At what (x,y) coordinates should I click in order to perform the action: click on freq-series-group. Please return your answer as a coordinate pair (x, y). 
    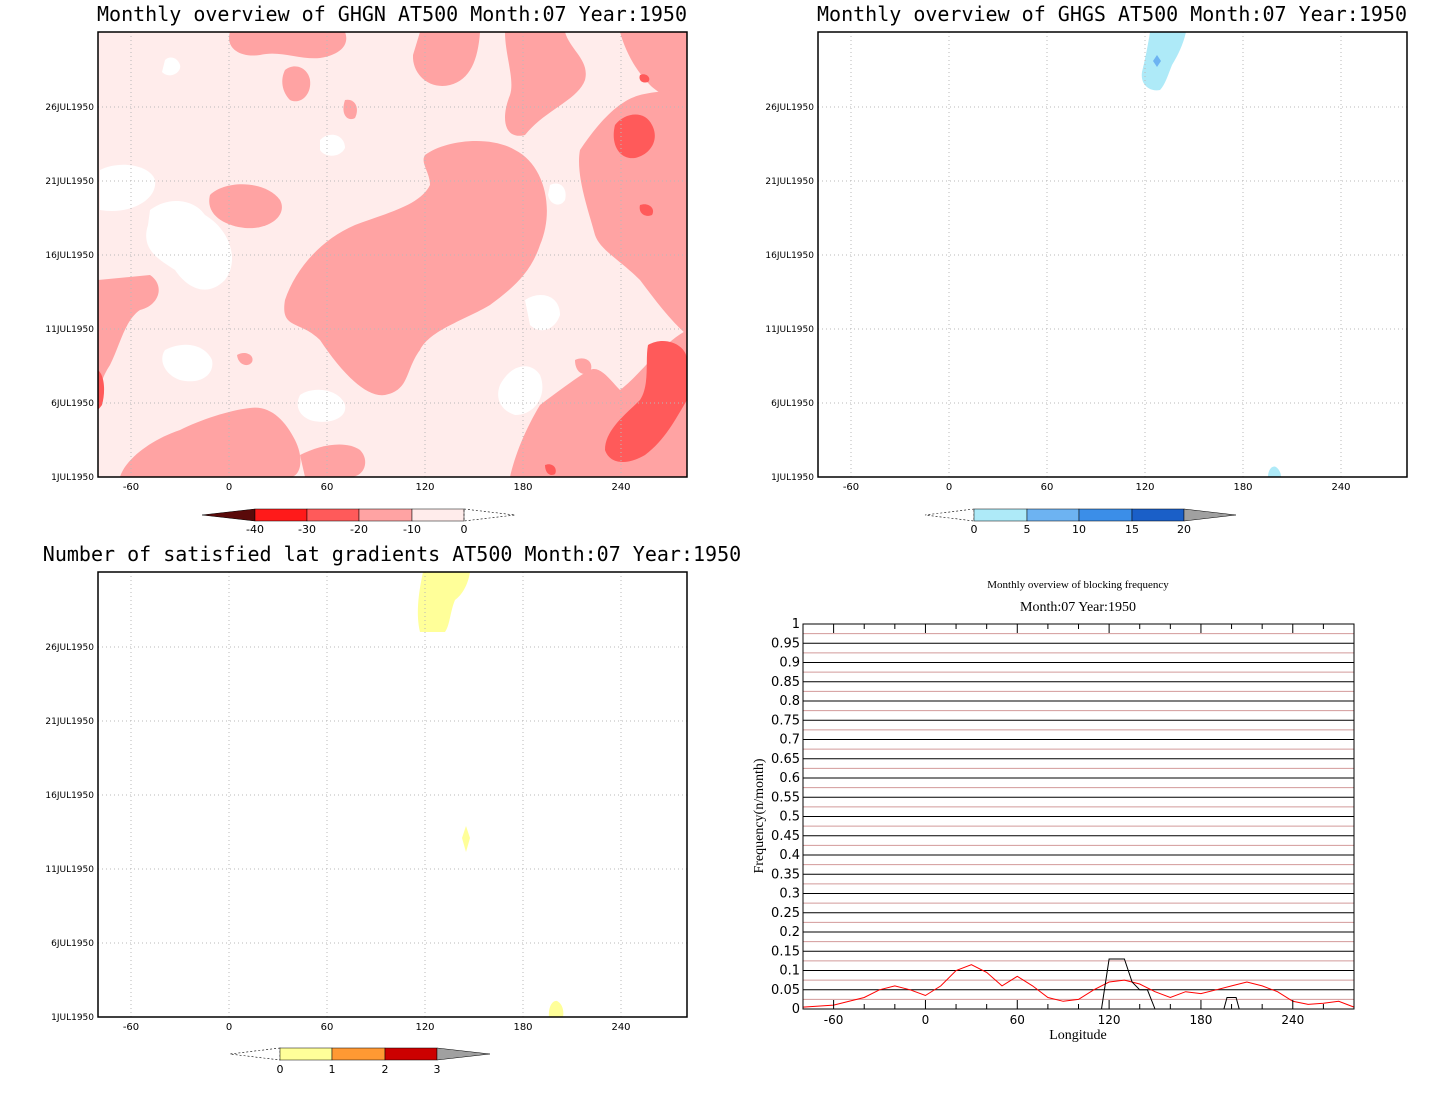
    Looking at the image, I should click on (1078, 984).